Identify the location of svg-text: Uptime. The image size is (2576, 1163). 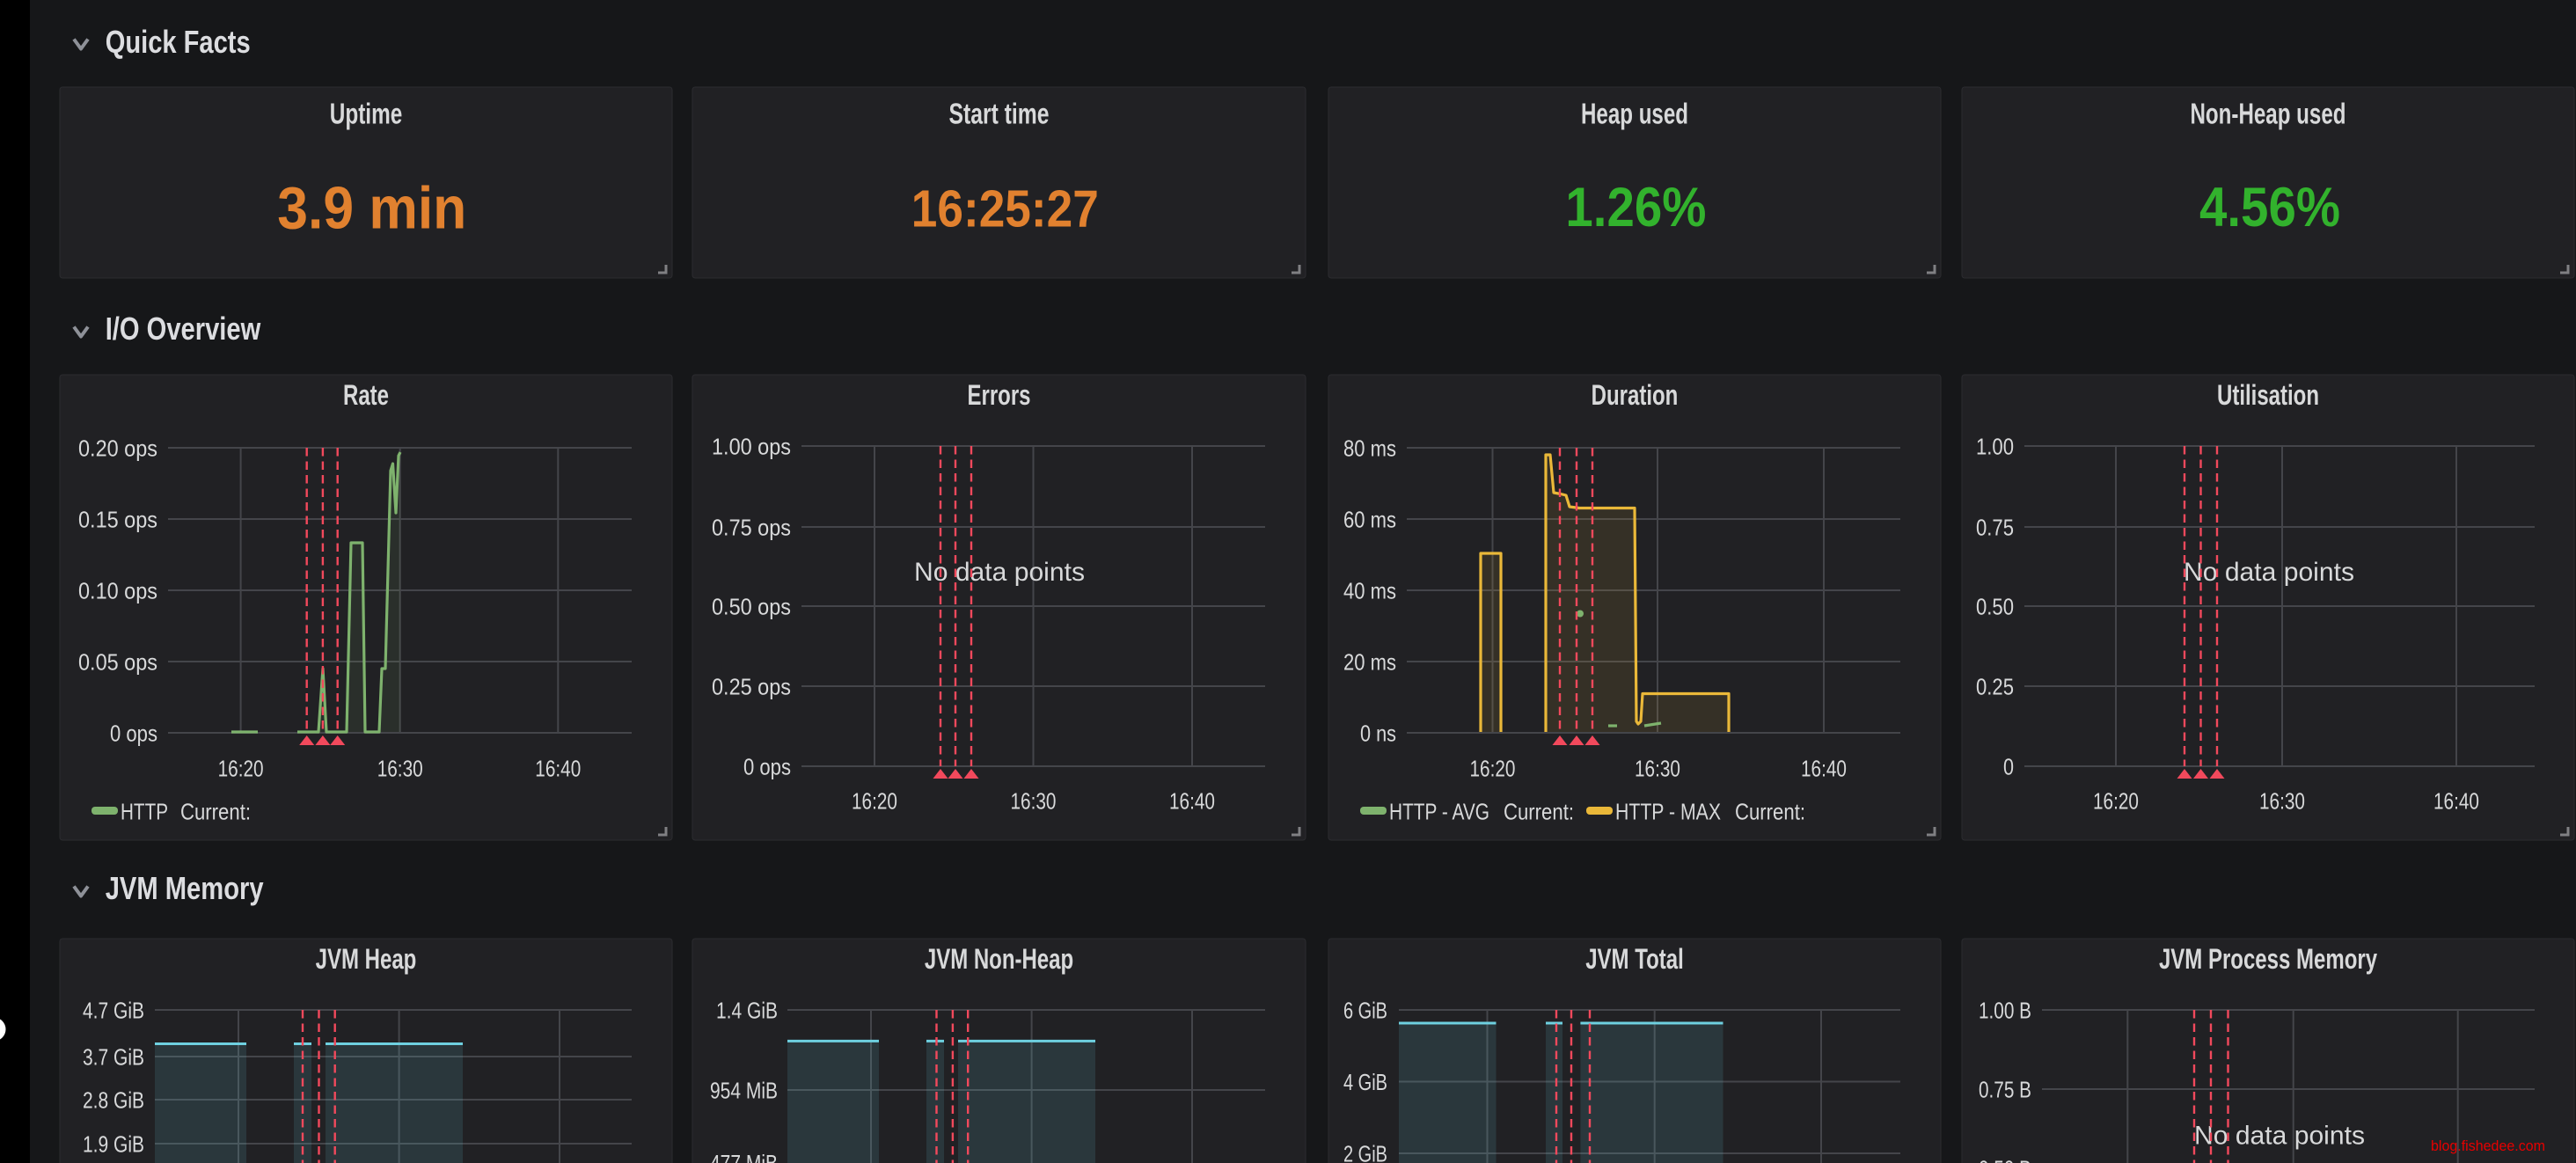
(366, 114).